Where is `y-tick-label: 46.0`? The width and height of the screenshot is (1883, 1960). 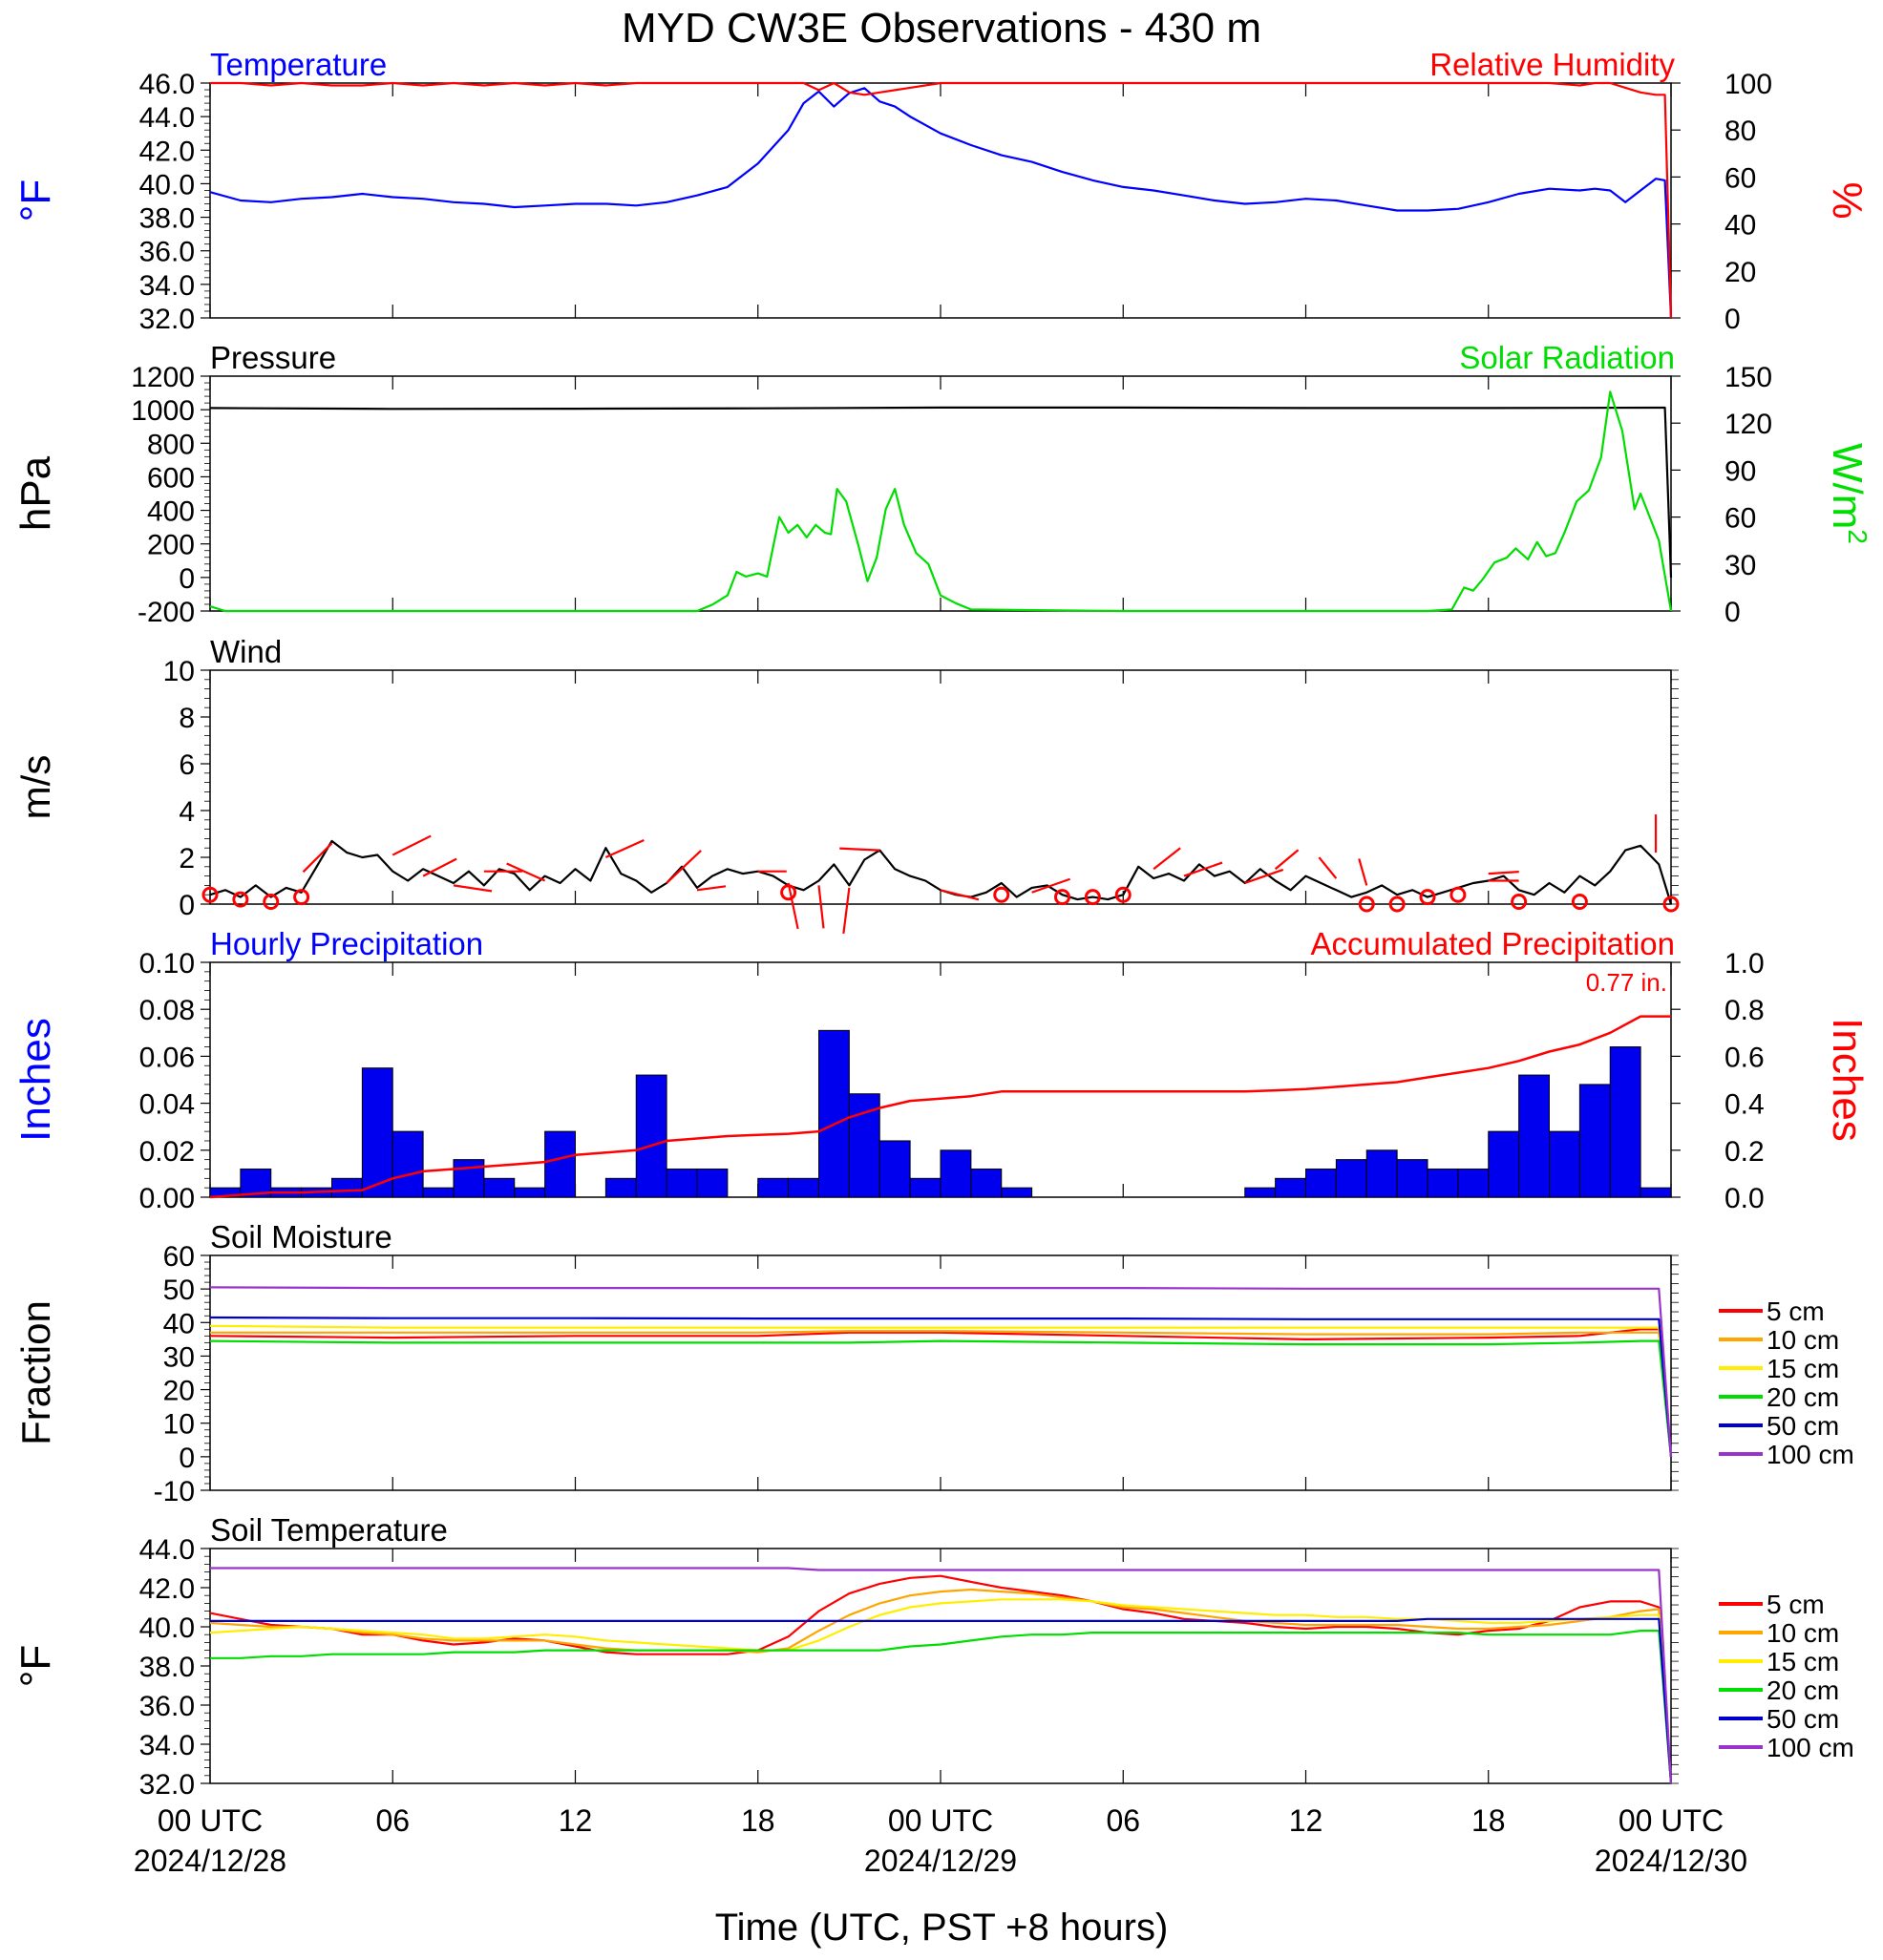 y-tick-label: 46.0 is located at coordinates (167, 84).